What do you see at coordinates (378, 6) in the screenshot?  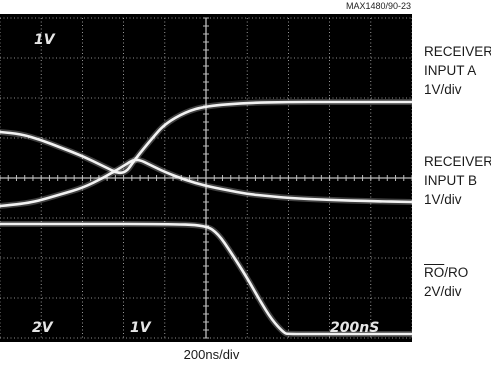 I see `figure-code: MAX1480/90-23` at bounding box center [378, 6].